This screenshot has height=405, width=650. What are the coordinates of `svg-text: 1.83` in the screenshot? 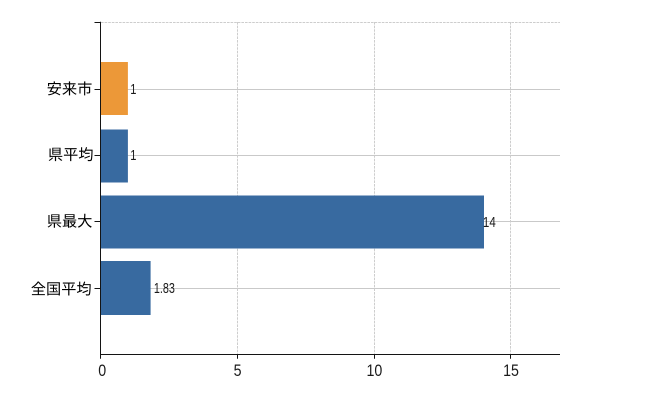 It's located at (164, 287).